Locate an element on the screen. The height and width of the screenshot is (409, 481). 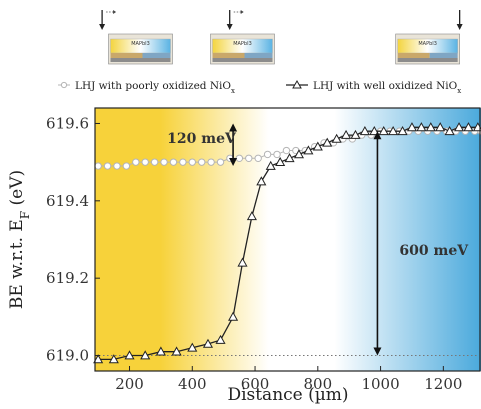
x-tick-label: 400 is located at coordinates (192, 384).